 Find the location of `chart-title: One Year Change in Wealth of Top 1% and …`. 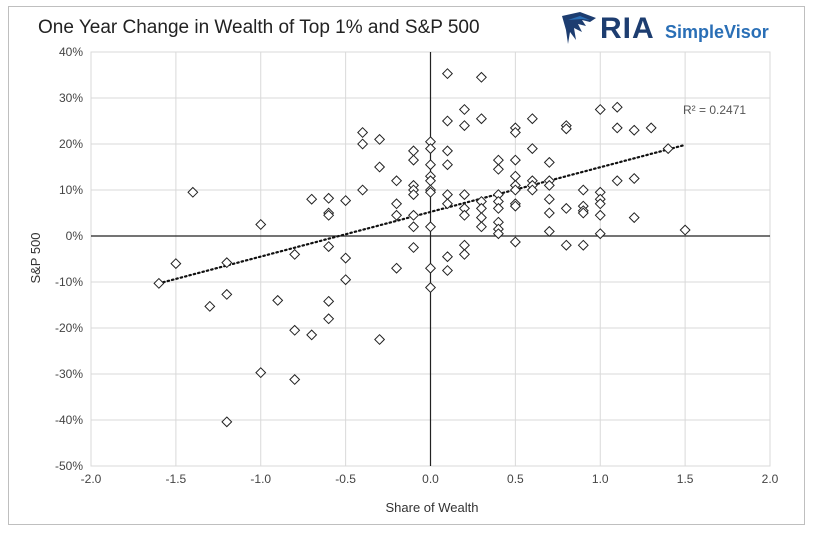

chart-title: One Year Change in Wealth of Top 1% and … is located at coordinates (259, 27).